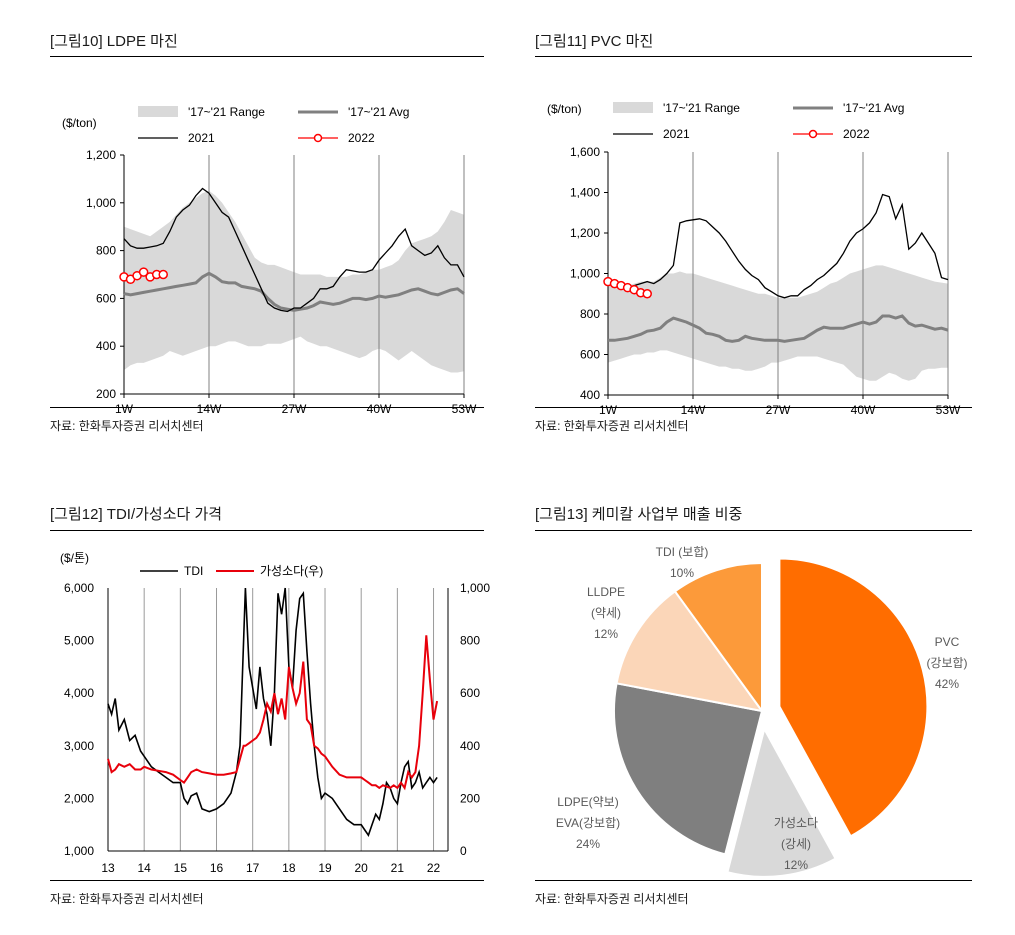 The width and height of the screenshot is (1015, 935). Describe the element at coordinates (470, 693) in the screenshot. I see `right-y-tick-label: 600` at that location.